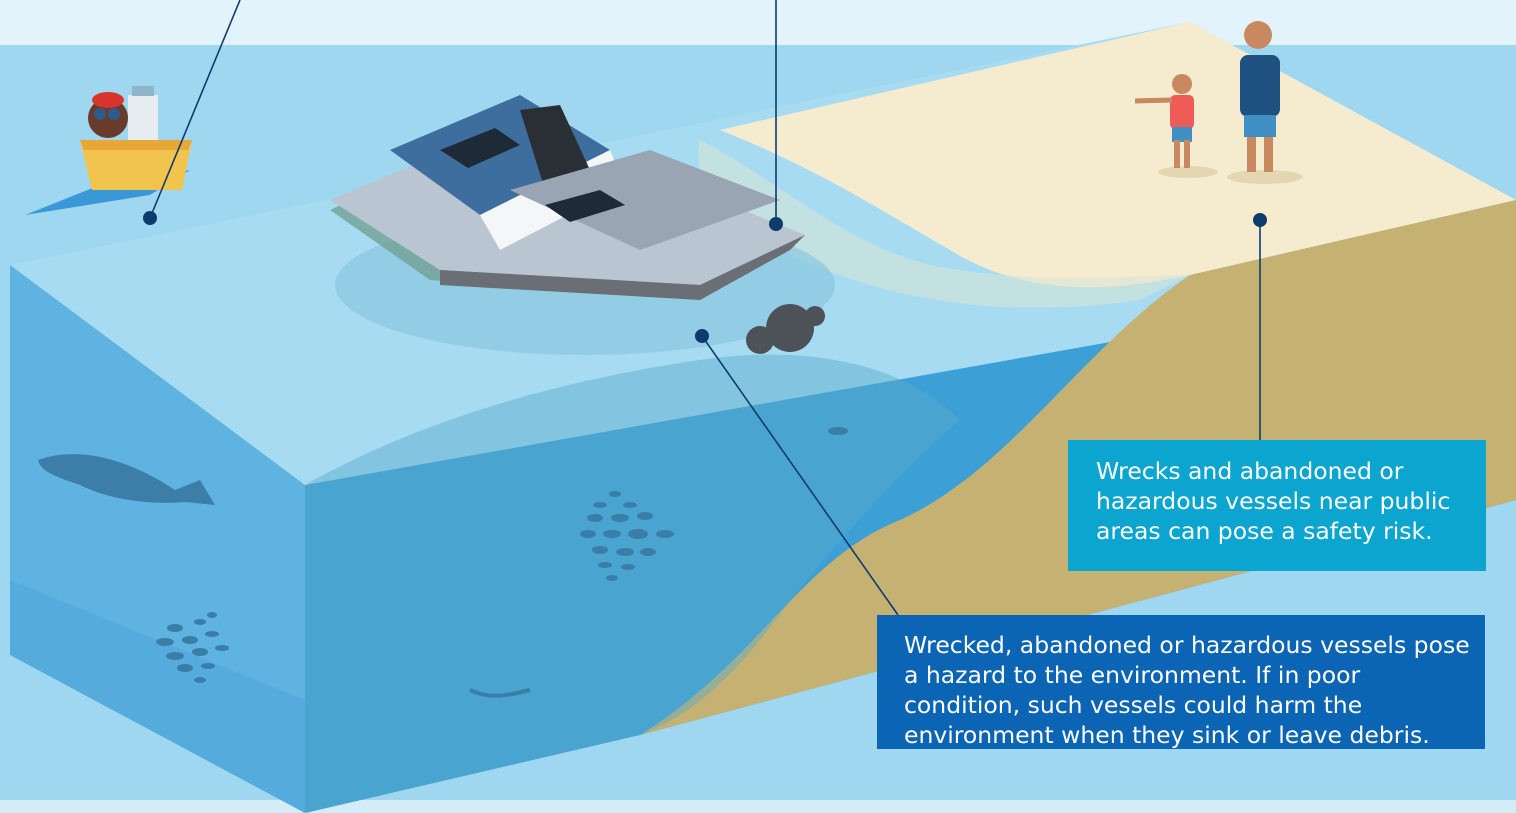 This screenshot has height=813, width=1516. I want to click on leader-dots, so click(705, 277).